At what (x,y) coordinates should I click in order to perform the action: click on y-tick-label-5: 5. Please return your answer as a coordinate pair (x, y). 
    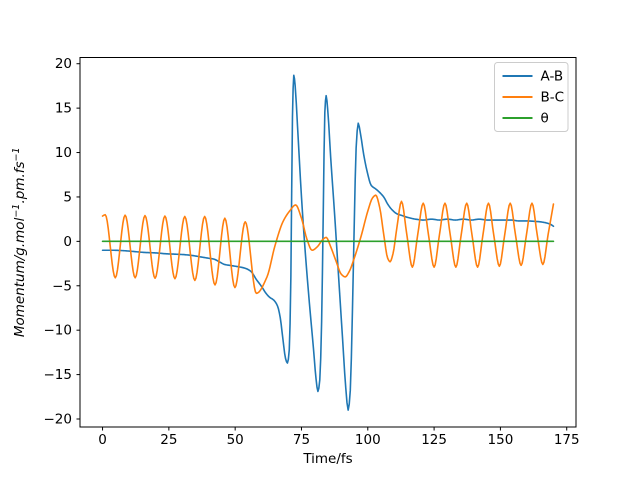
    Looking at the image, I should click on (67, 197).